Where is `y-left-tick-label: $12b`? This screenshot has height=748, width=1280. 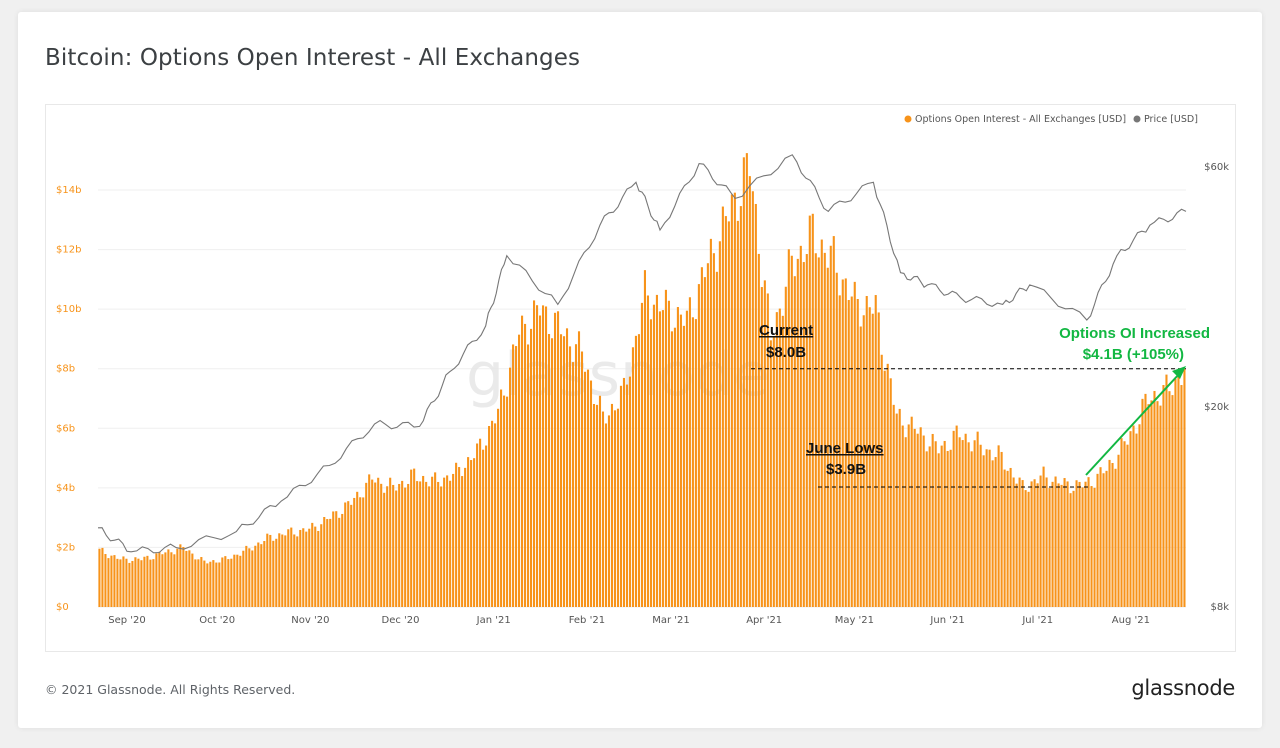
y-left-tick-label: $12b is located at coordinates (68, 250).